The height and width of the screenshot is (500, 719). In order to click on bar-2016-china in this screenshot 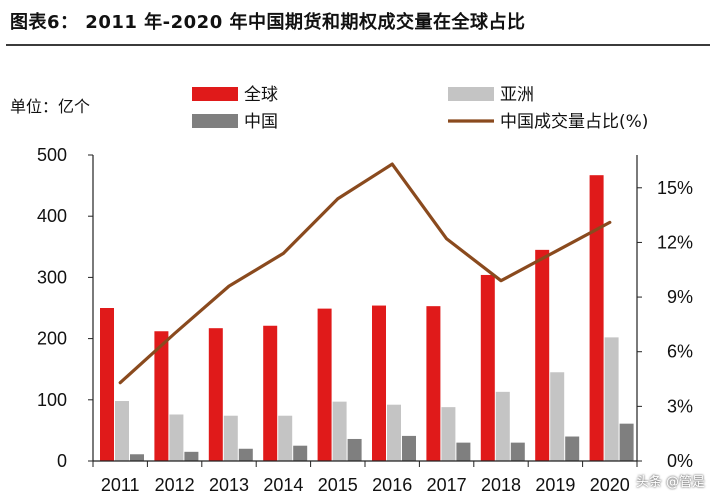, I will do `click(409, 448)`.